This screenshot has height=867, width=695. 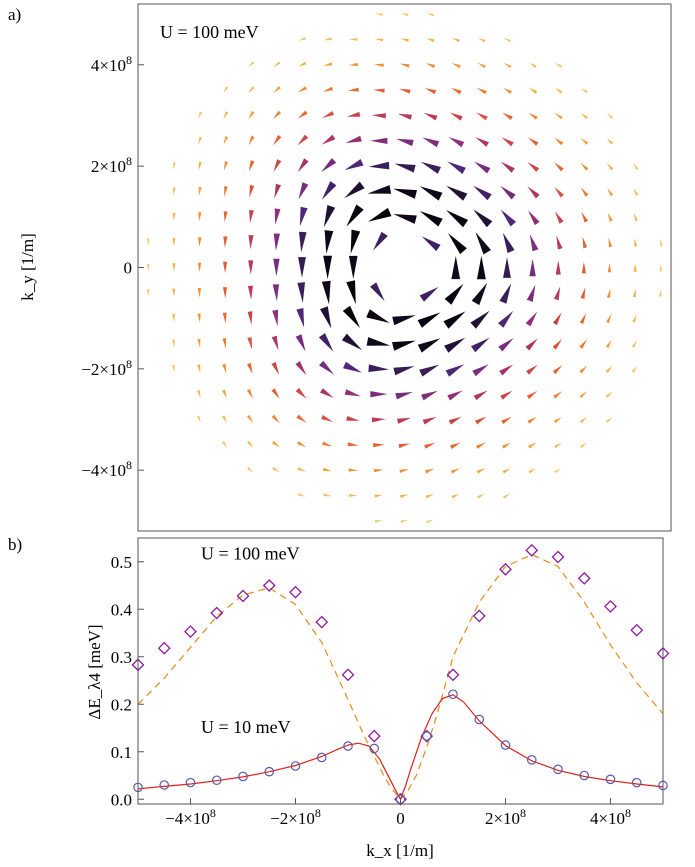 What do you see at coordinates (112, 266) in the screenshot?
I see `panel-a-y-axis: 4×10⁸ 2×108 0 −2×108 −4×108` at bounding box center [112, 266].